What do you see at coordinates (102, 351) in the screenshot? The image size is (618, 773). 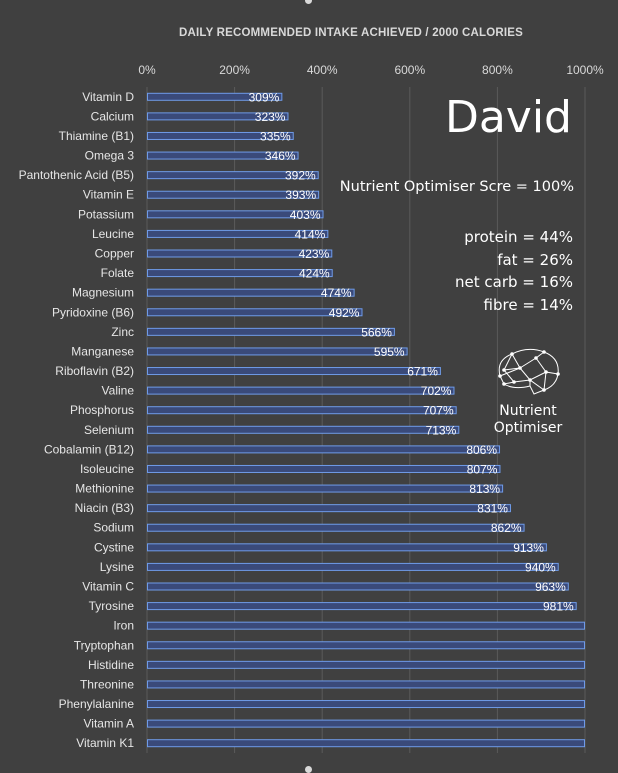 I see `category-label: Manganese` at bounding box center [102, 351].